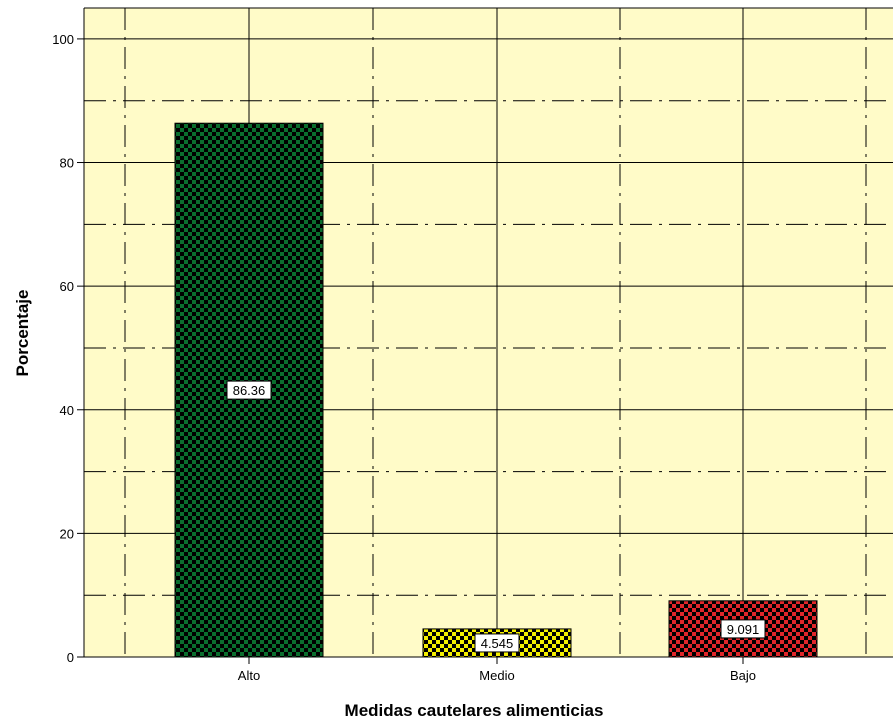  What do you see at coordinates (496, 675) in the screenshot?
I see `x-tick-label: Medio` at bounding box center [496, 675].